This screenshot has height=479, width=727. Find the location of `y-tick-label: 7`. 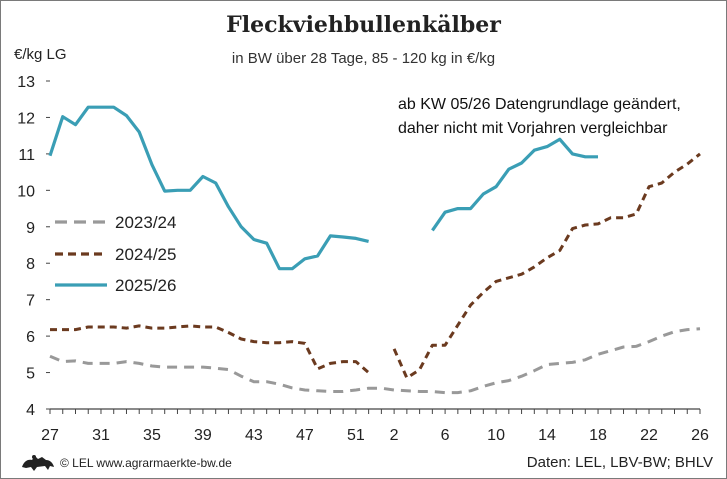

y-tick-label: 7 is located at coordinates (30, 301).